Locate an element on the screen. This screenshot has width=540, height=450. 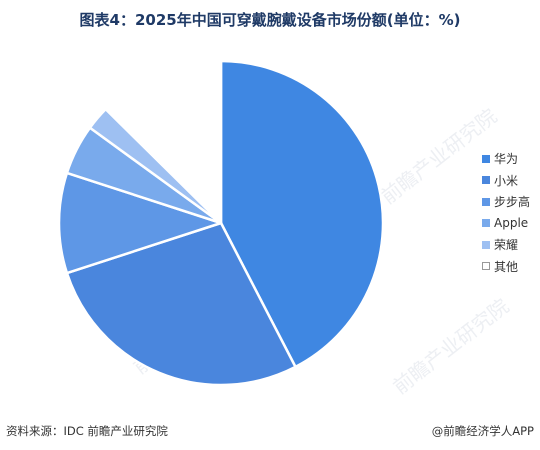
watermark-4: 前瞻产业研究院 is located at coordinates (450, 346).